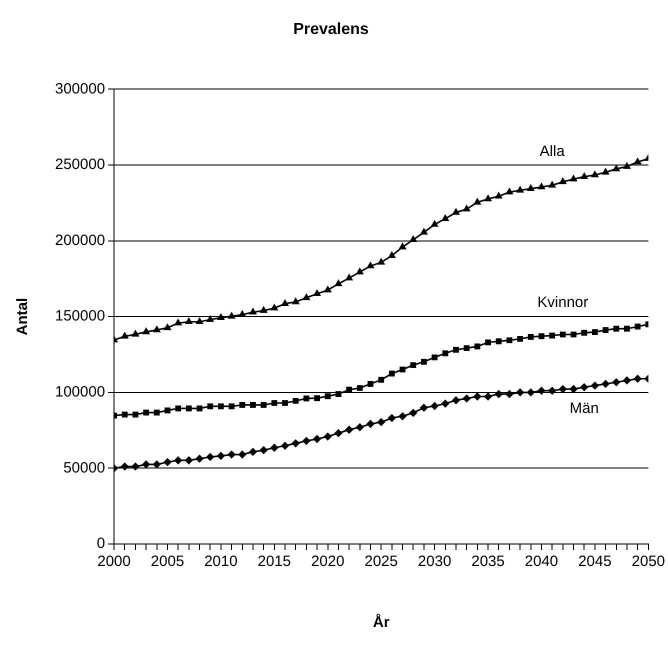  I want to click on x-tick-label: 2045, so click(595, 561).